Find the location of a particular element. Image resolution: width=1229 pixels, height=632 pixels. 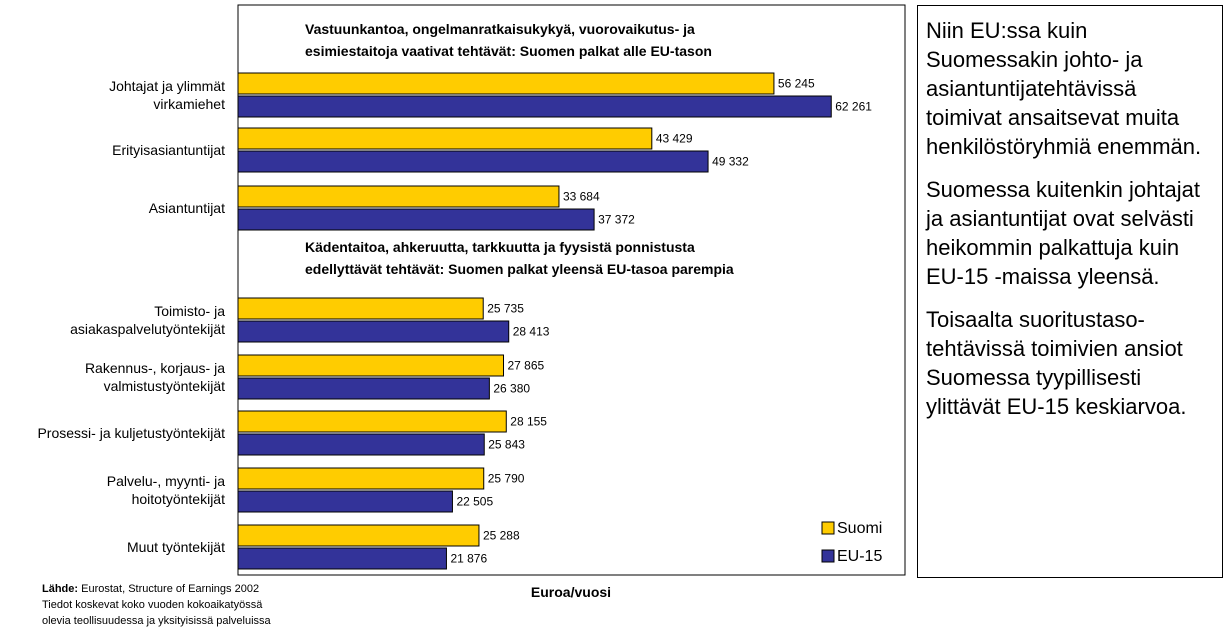

y-tick-label: Asiantuntijat is located at coordinates (186, 208).